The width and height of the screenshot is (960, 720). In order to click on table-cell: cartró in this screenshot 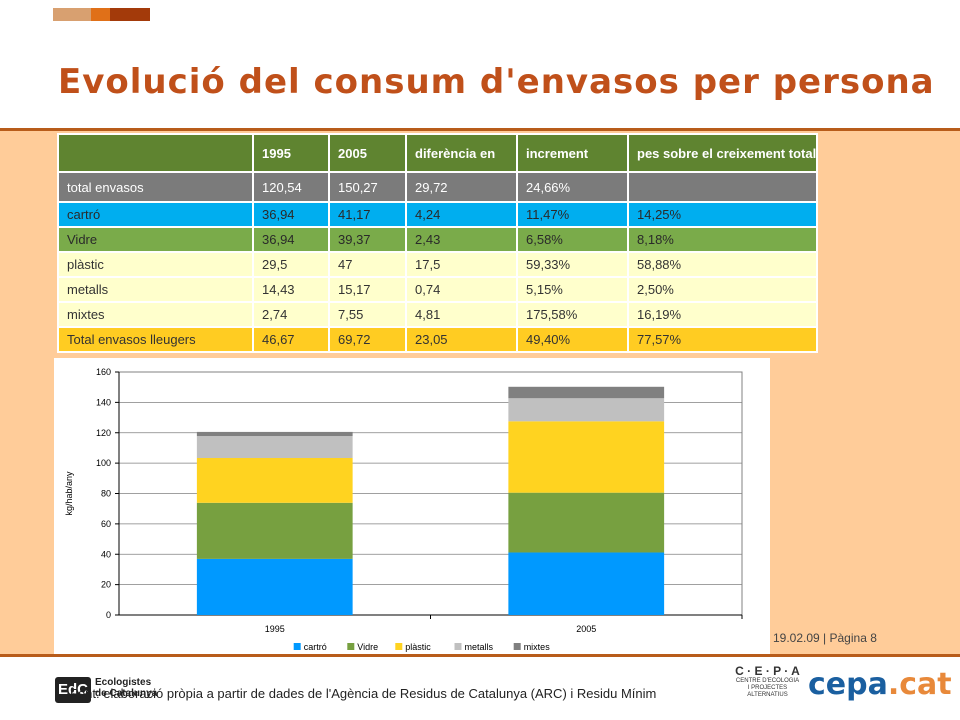, I will do `click(155, 214)`.